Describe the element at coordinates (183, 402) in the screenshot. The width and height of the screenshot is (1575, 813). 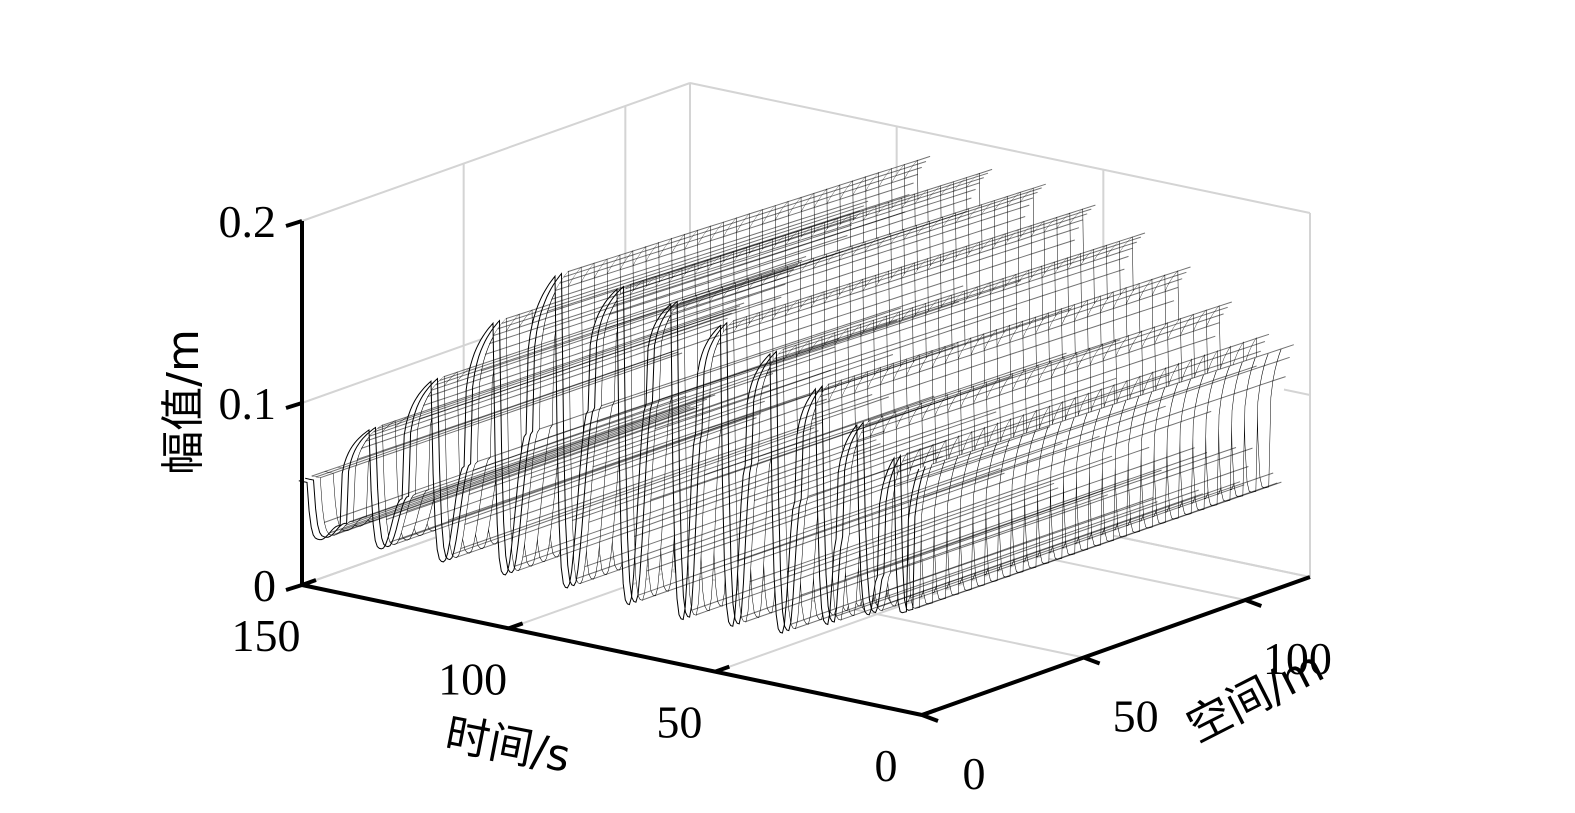
I see `amplitude-axis-title: 幅值/m` at that location.